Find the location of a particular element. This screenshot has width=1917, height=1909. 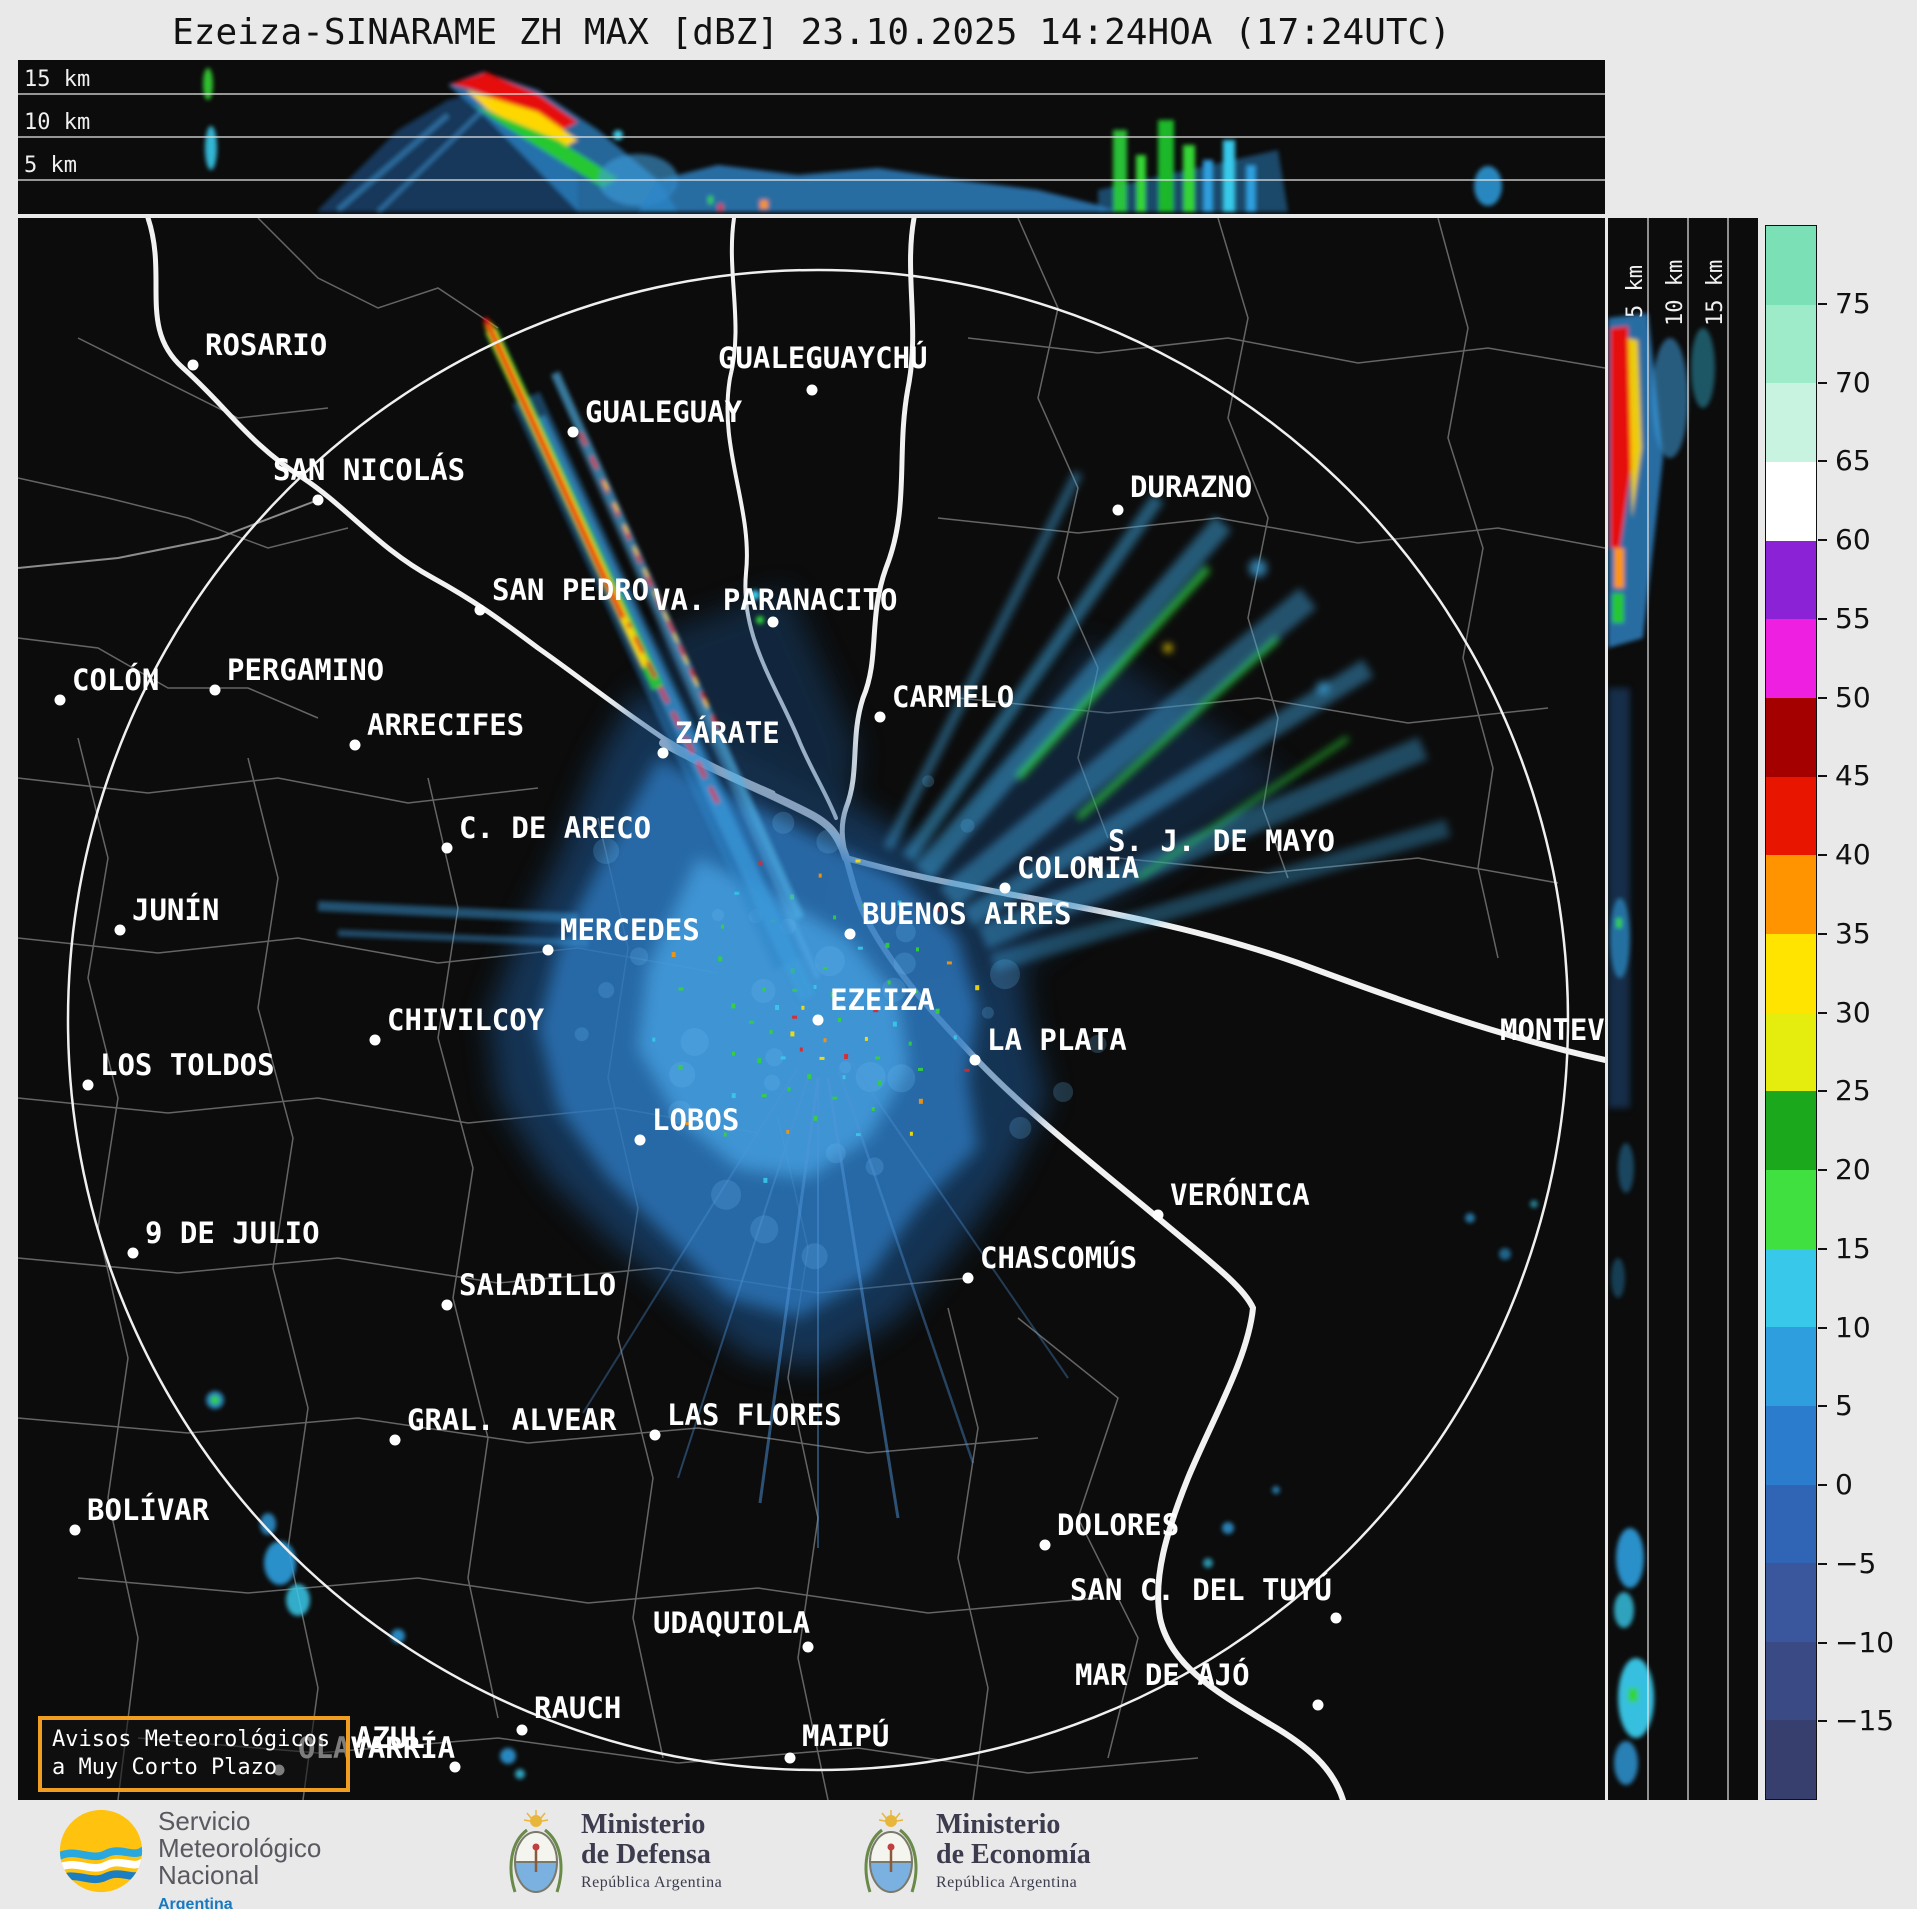

smn-name-line2: Meteorológico is located at coordinates (240, 1848).